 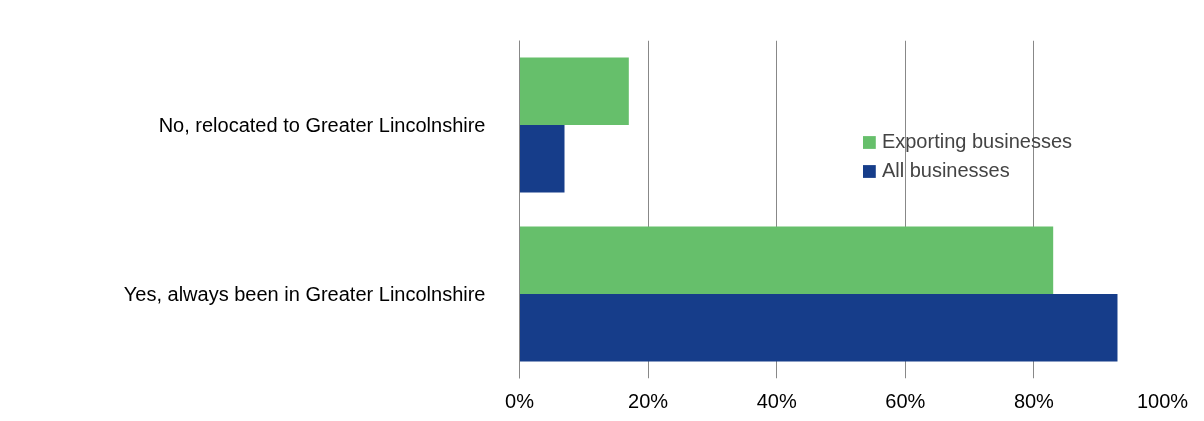 I want to click on x-tick-label: 0%, so click(x=520, y=400).